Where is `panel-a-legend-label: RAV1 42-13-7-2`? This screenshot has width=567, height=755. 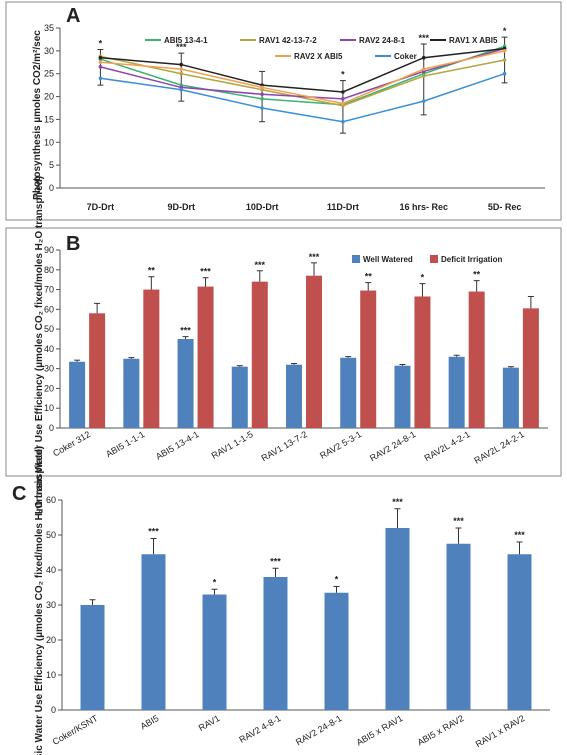 panel-a-legend-label: RAV1 42-13-7-2 is located at coordinates (288, 40).